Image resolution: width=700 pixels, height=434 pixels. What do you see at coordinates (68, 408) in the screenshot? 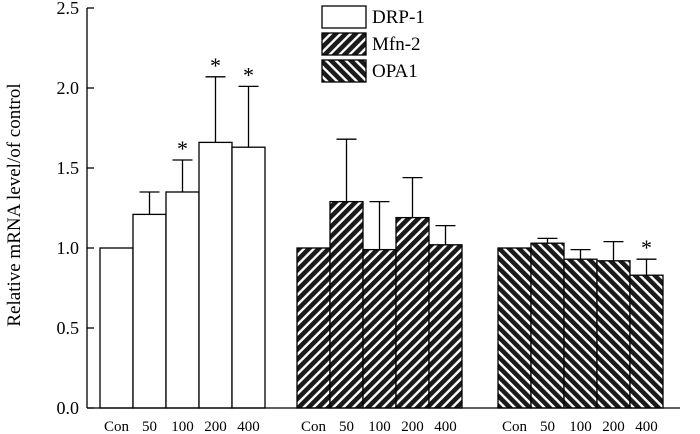
I see `y-tick-label: 0.0` at bounding box center [68, 408].